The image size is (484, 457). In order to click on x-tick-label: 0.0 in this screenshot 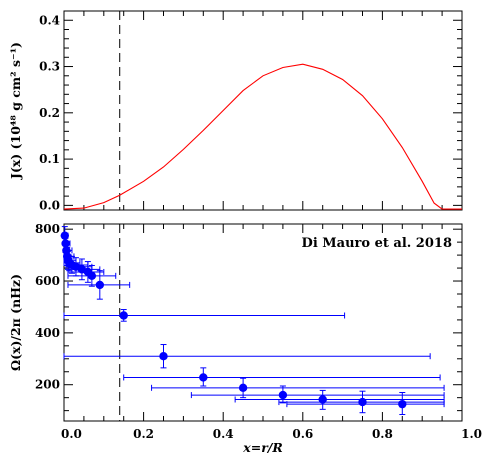, I will do `click(71, 434)`.